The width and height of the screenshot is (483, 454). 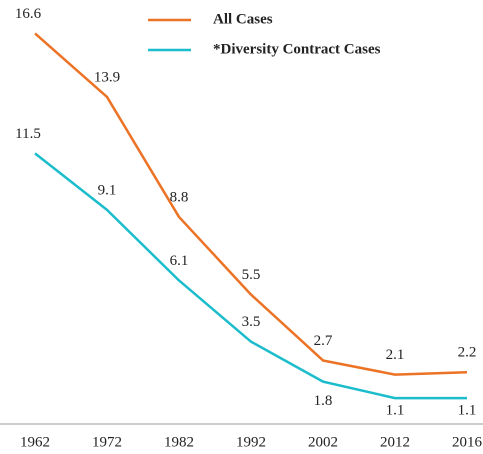 What do you see at coordinates (35, 442) in the screenshot?
I see `x-tick-label: 1962` at bounding box center [35, 442].